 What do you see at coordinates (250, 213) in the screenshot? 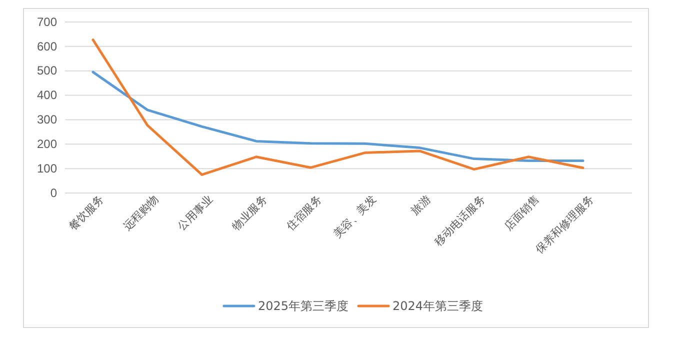
I see `x-tick-label: 物业服务` at bounding box center [250, 213].